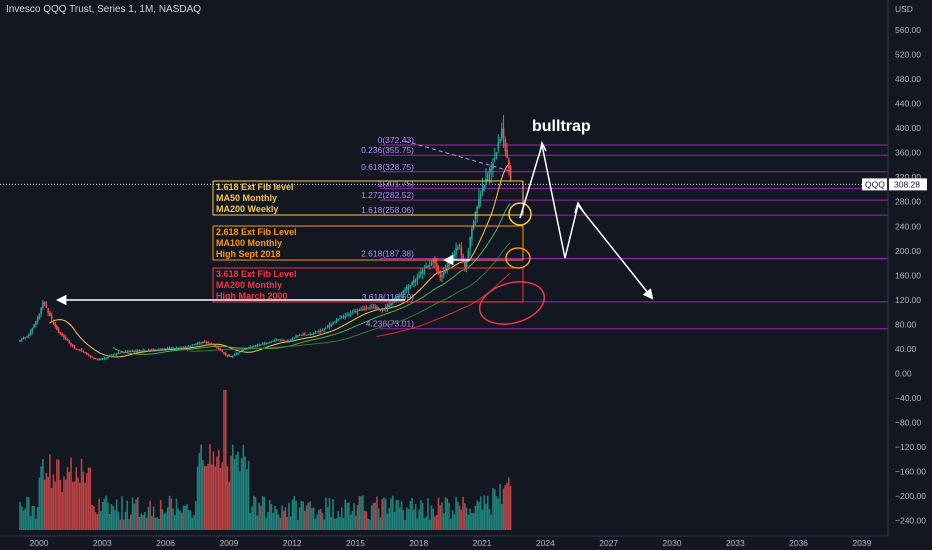 This screenshot has width=932, height=550. What do you see at coordinates (249, 285) in the screenshot?
I see `annotation-box-2-line-1: MA200 Monthly` at bounding box center [249, 285].